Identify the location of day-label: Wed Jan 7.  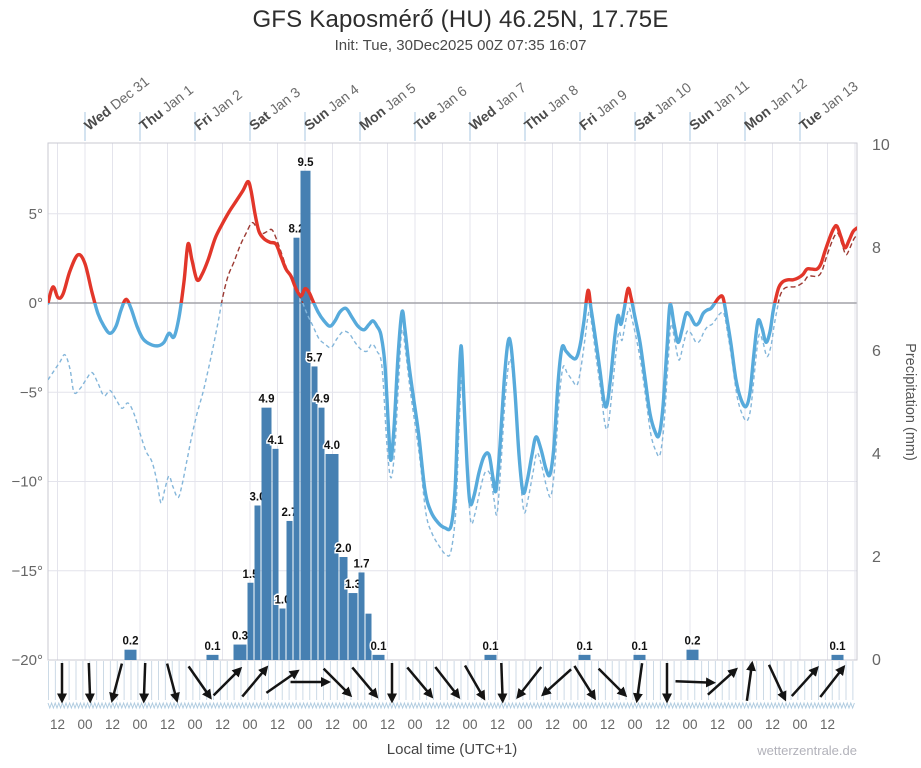
(497, 106).